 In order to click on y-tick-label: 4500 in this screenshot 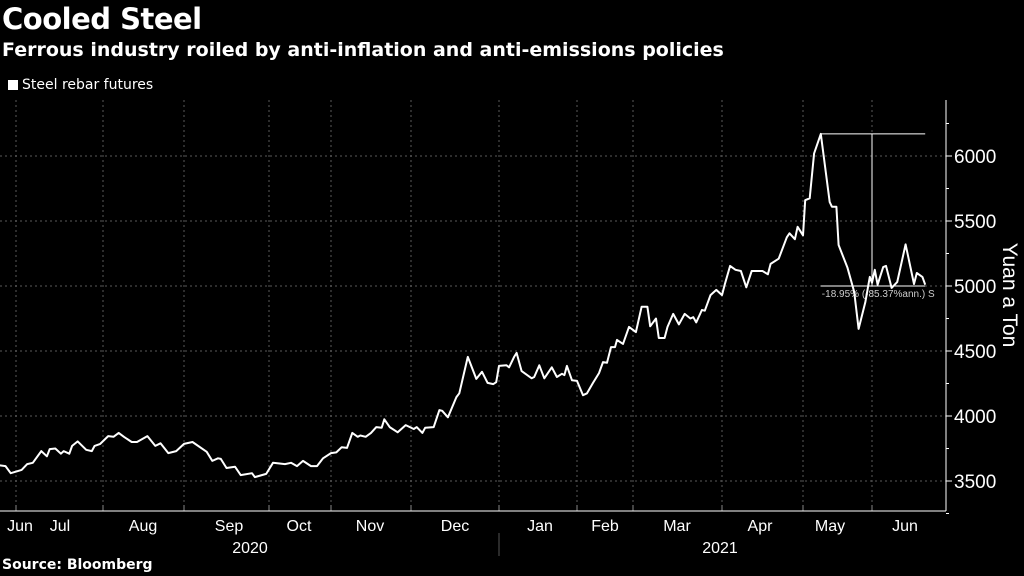, I will do `click(975, 352)`.